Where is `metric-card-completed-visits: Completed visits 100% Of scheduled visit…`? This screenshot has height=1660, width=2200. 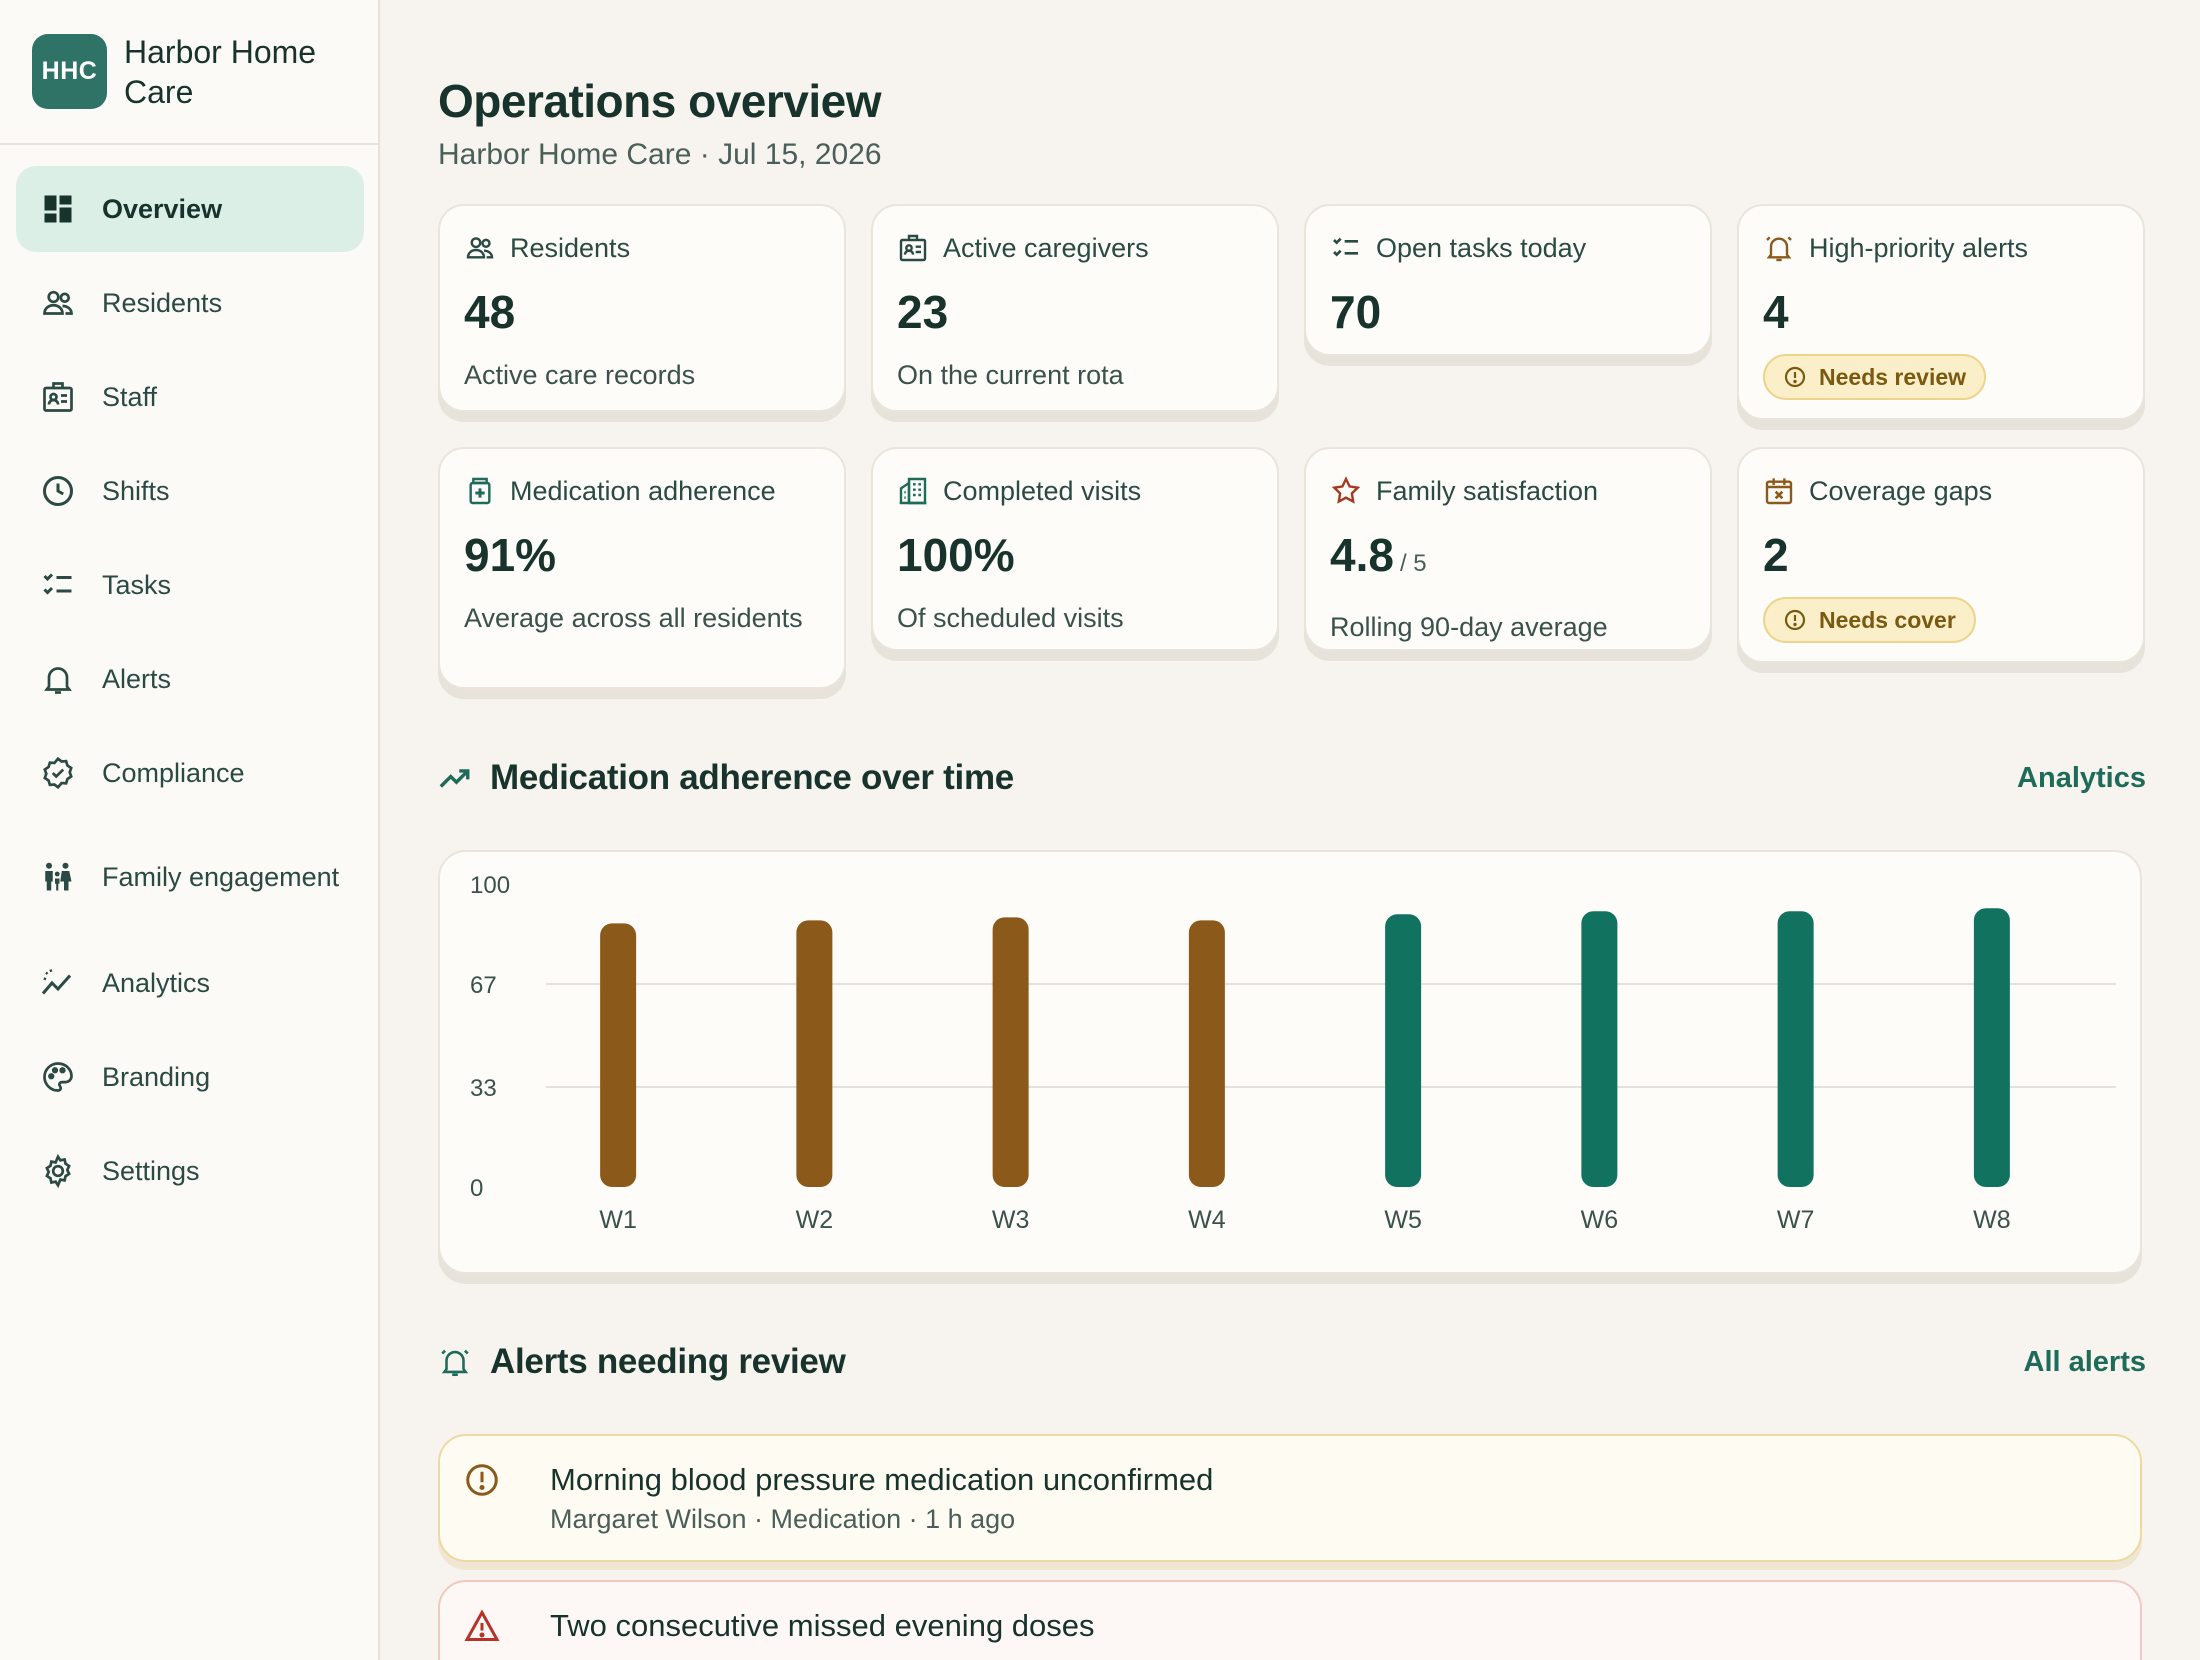 metric-card-completed-visits: Completed visits 100% Of scheduled visit… is located at coordinates (1075, 549).